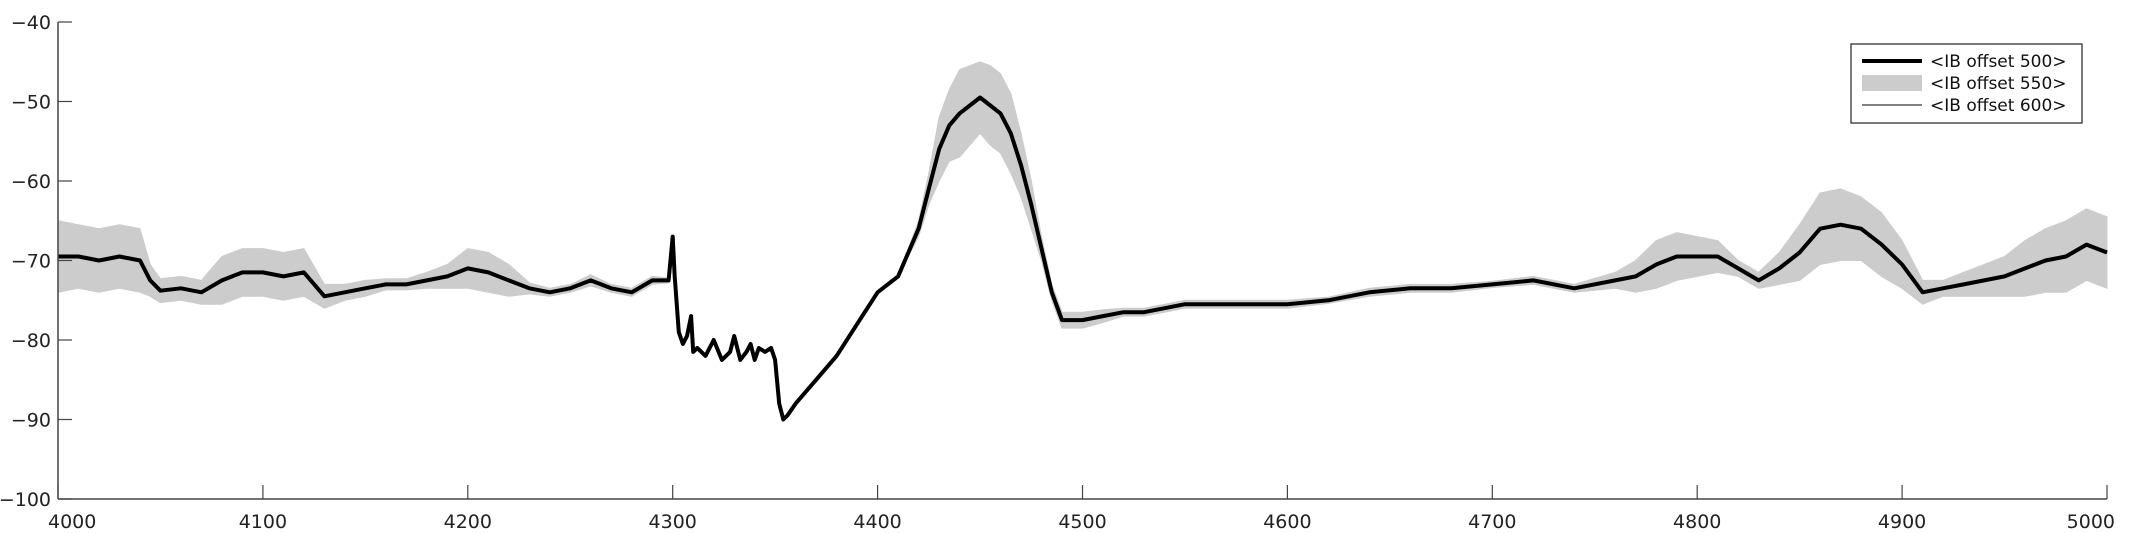 The image size is (2133, 533). What do you see at coordinates (31, 103) in the screenshot?
I see `y-tick-label: −50` at bounding box center [31, 103].